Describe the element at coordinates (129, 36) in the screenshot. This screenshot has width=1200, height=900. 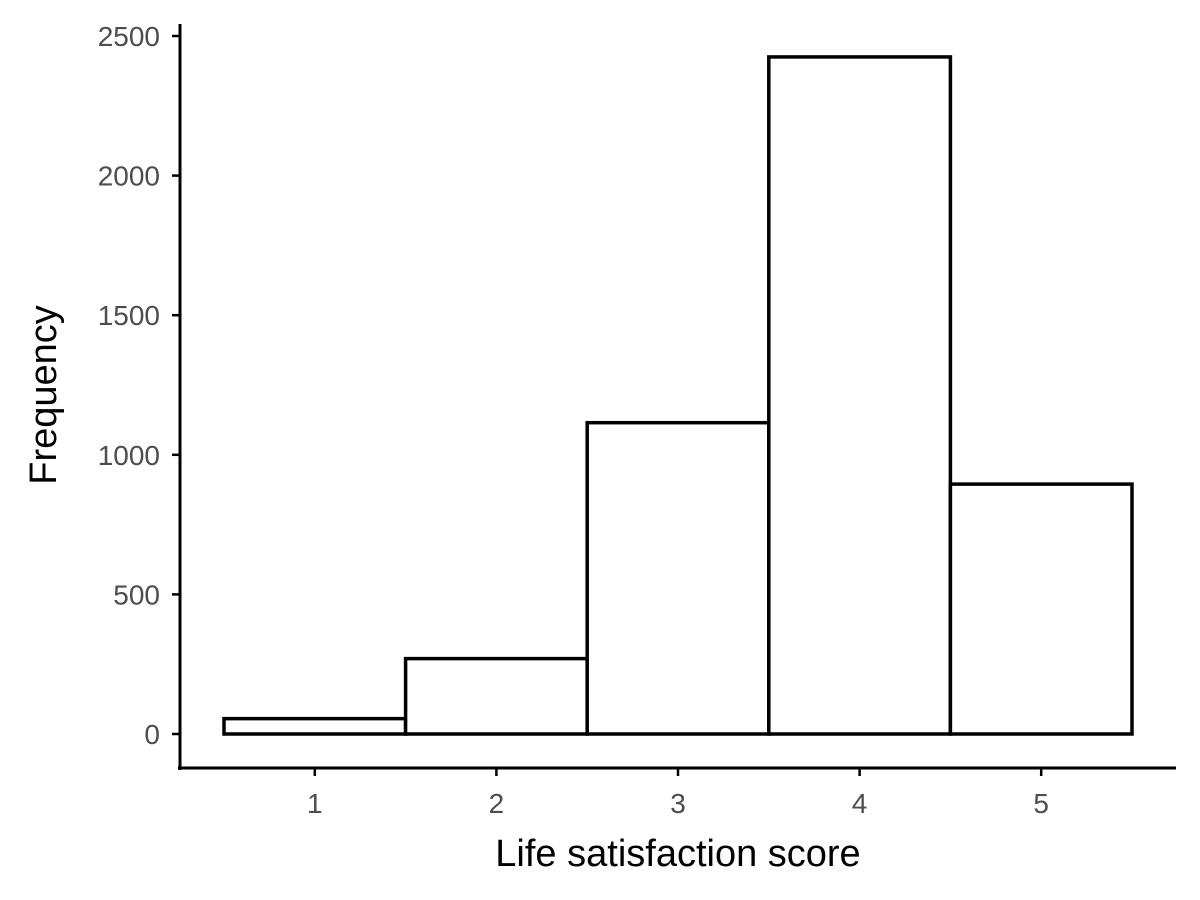
I see `y-tick-label: 2500` at that location.